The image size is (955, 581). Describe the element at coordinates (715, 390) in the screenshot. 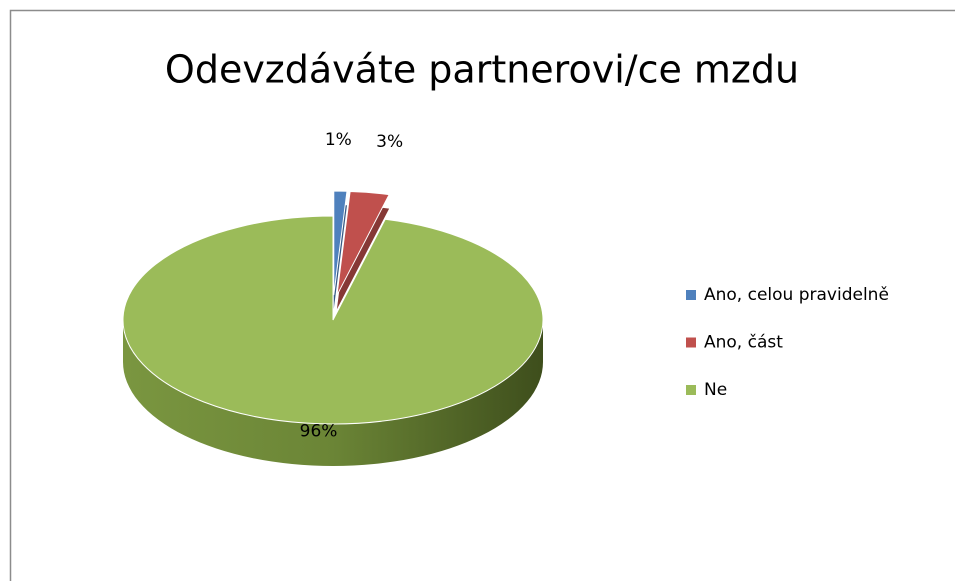

I see `legend-label: Ne` at that location.